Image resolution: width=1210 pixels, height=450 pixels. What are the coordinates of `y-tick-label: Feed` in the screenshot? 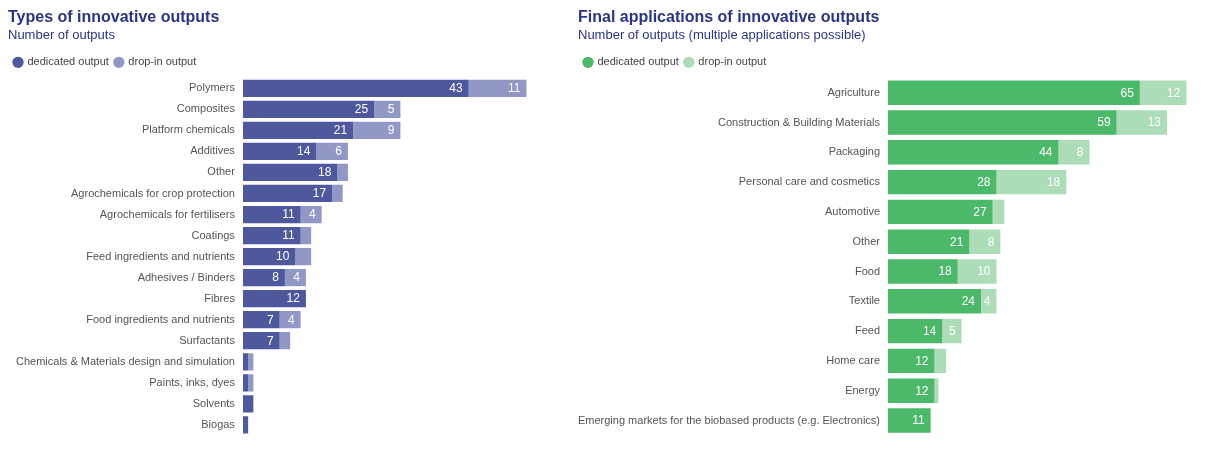 It's located at (867, 330).